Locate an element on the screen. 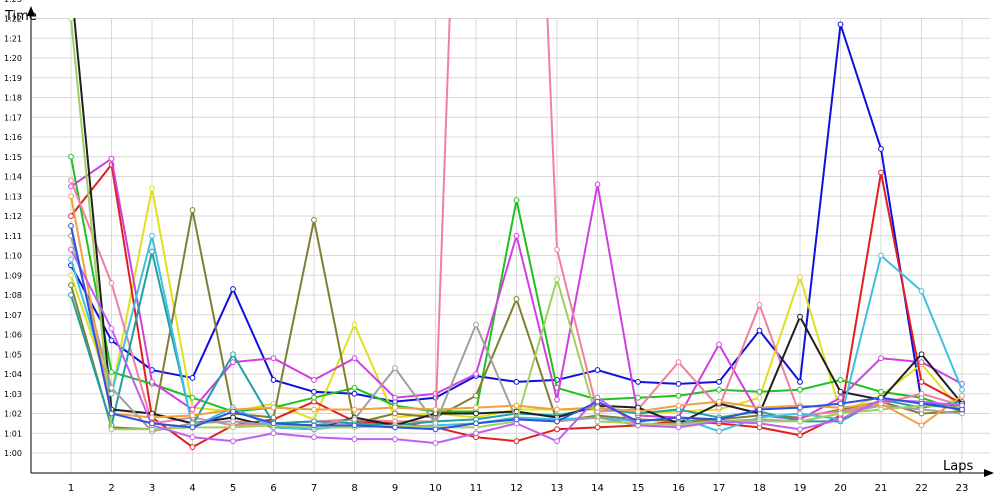  y-tick-label: 1:11 is located at coordinates (13, 236).